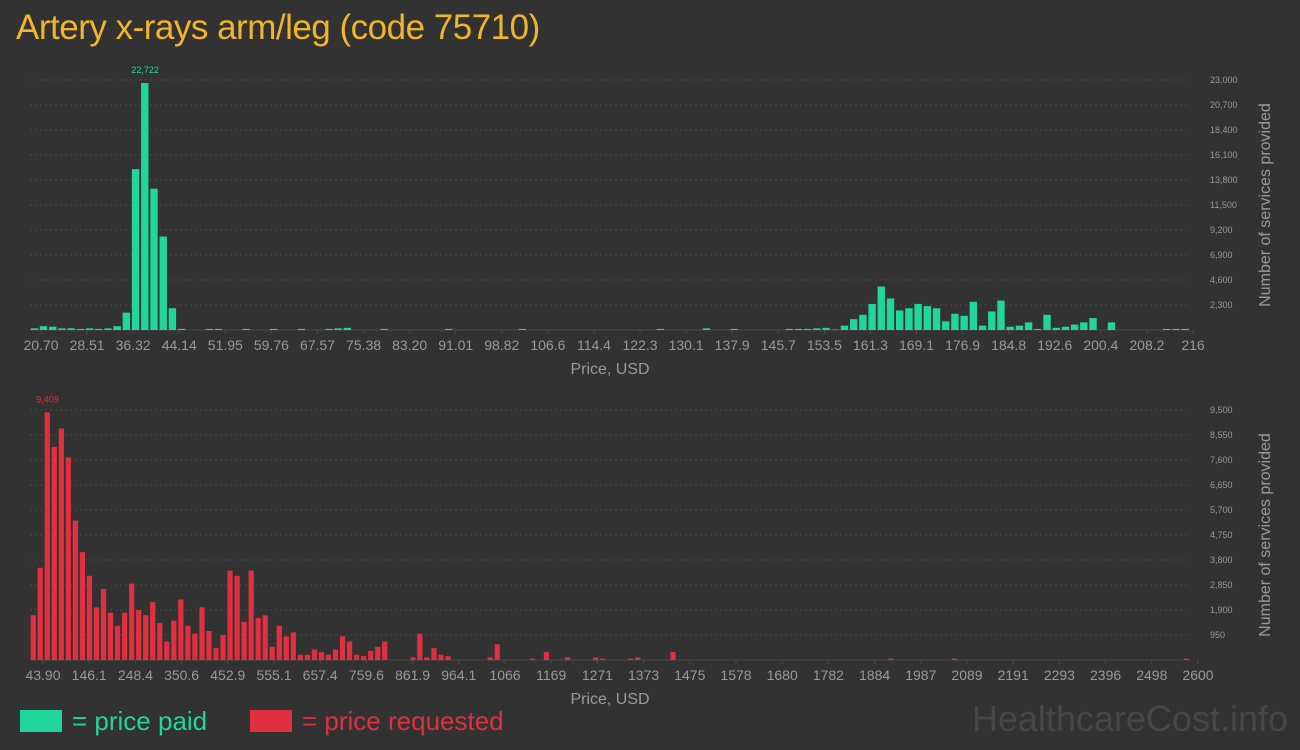 This screenshot has height=750, width=1300. Describe the element at coordinates (1221, 435) in the screenshot. I see `requested-y-tick-label: 8,550` at that location.